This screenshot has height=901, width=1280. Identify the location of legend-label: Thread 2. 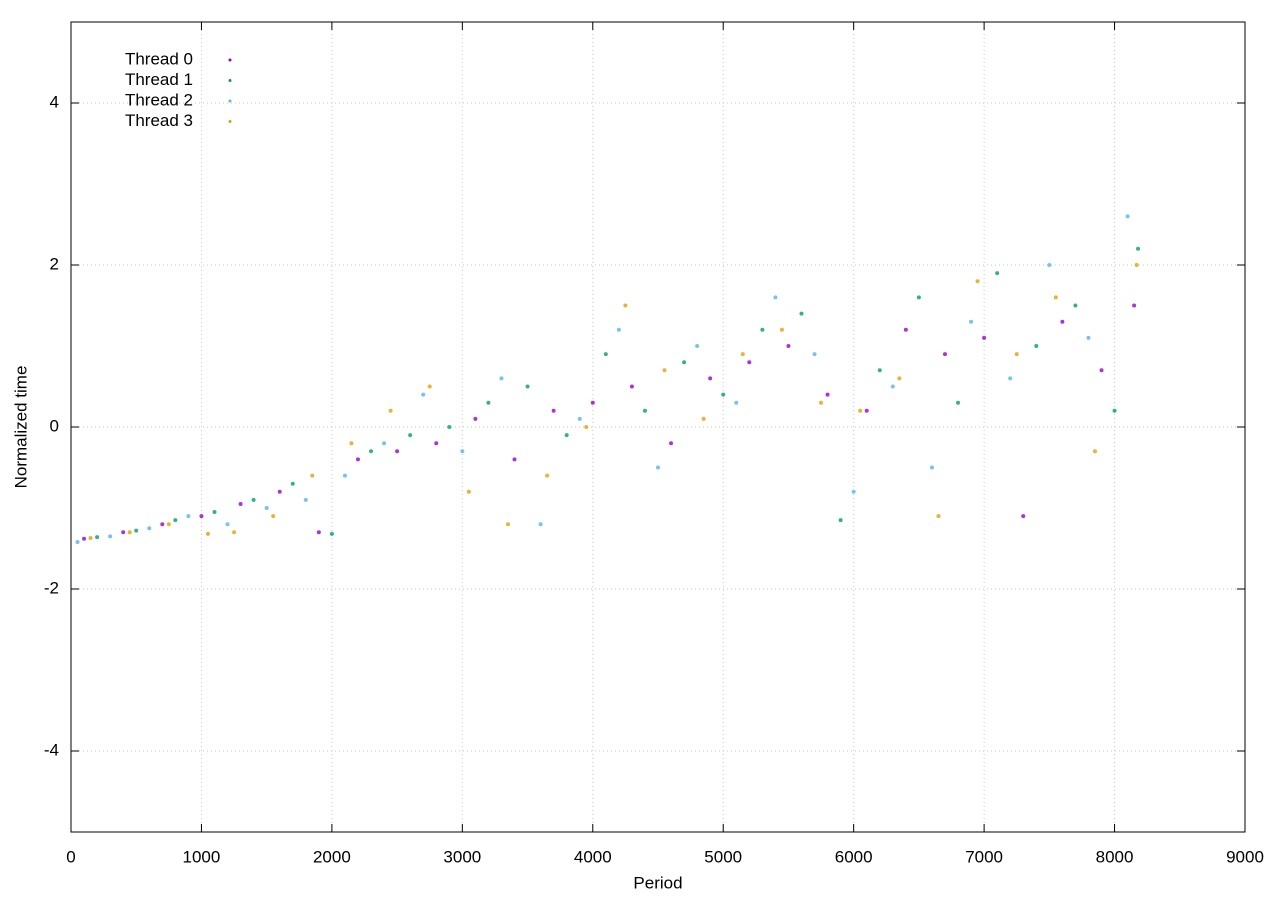
(159, 99).